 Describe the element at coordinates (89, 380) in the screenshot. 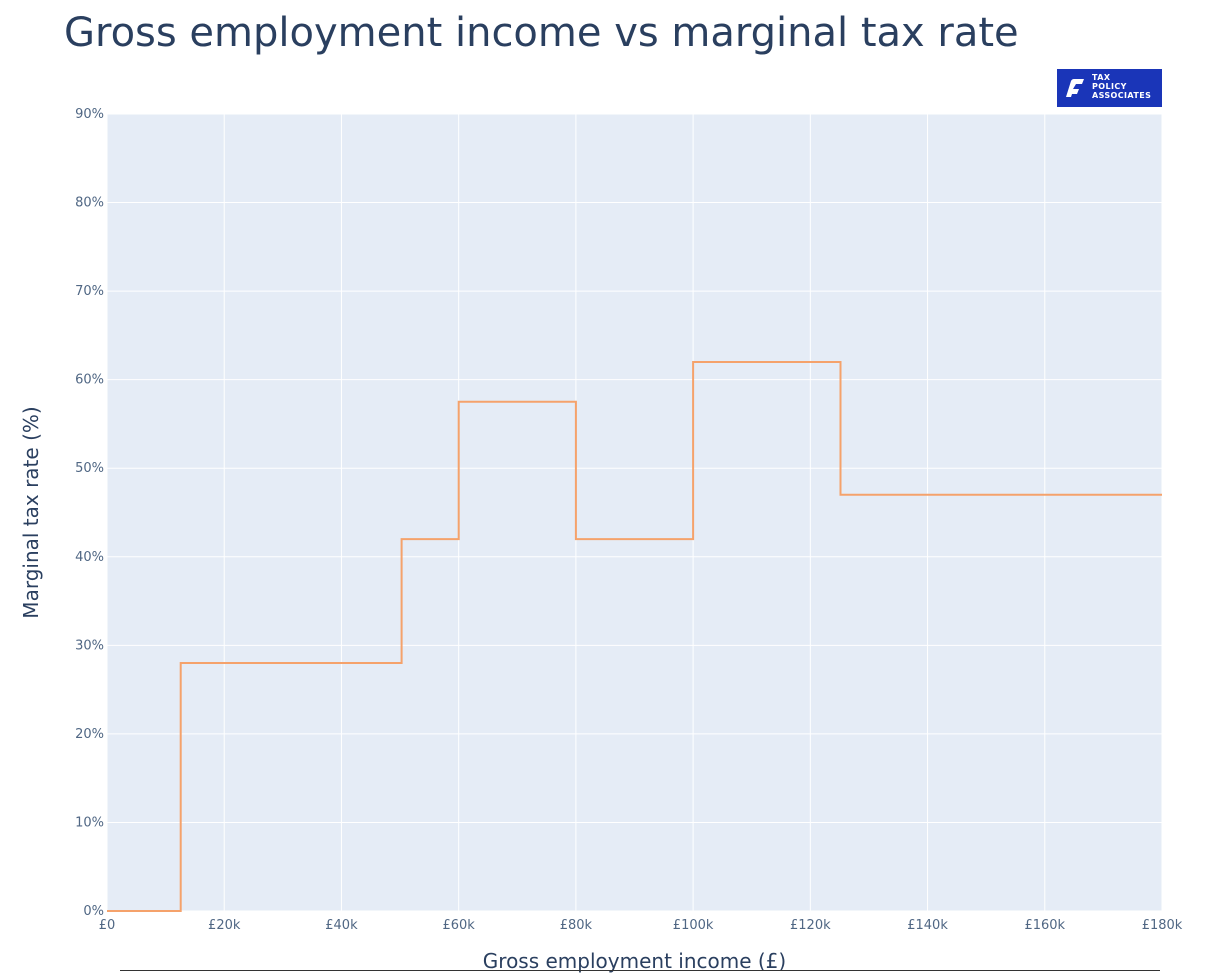

I see `y-tick-label: 60%` at that location.